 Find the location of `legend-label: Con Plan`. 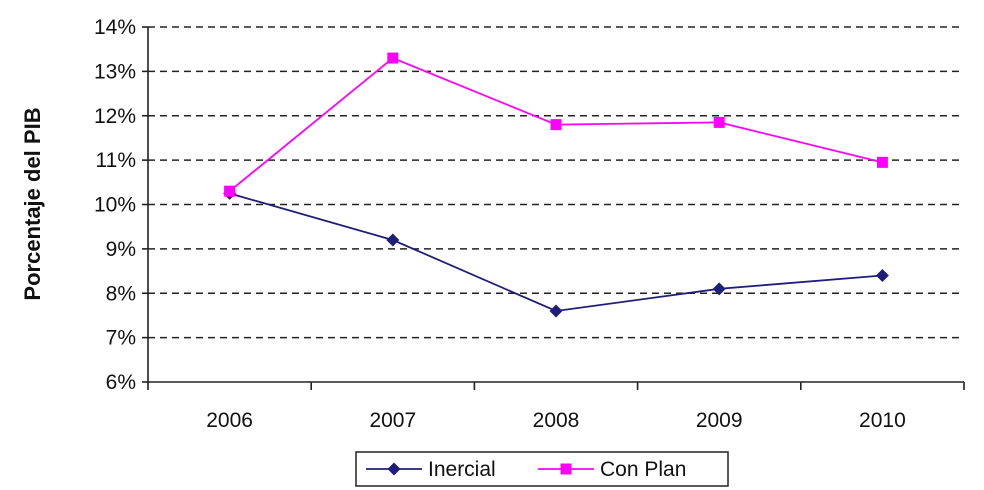

legend-label: Con Plan is located at coordinates (643, 469).